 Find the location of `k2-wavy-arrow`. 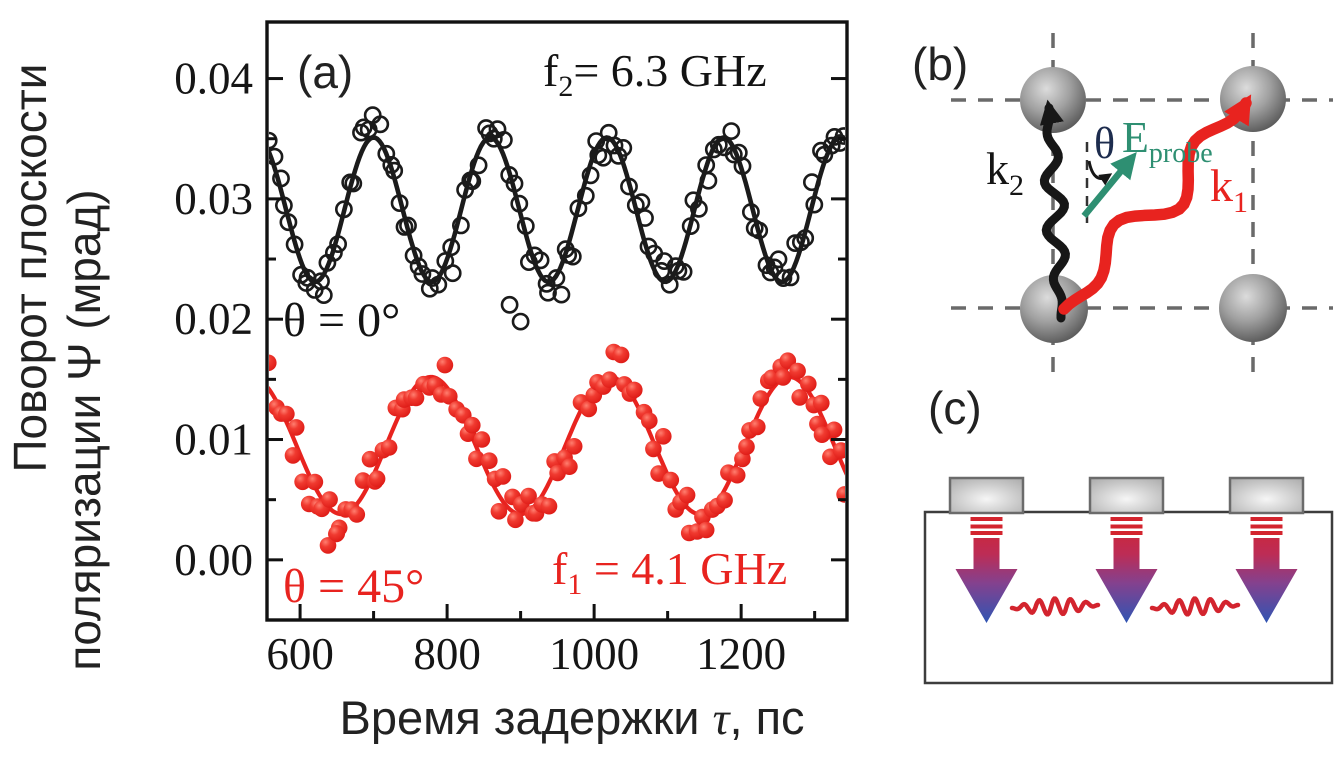

k2-wavy-arrow is located at coordinates (1054, 211).